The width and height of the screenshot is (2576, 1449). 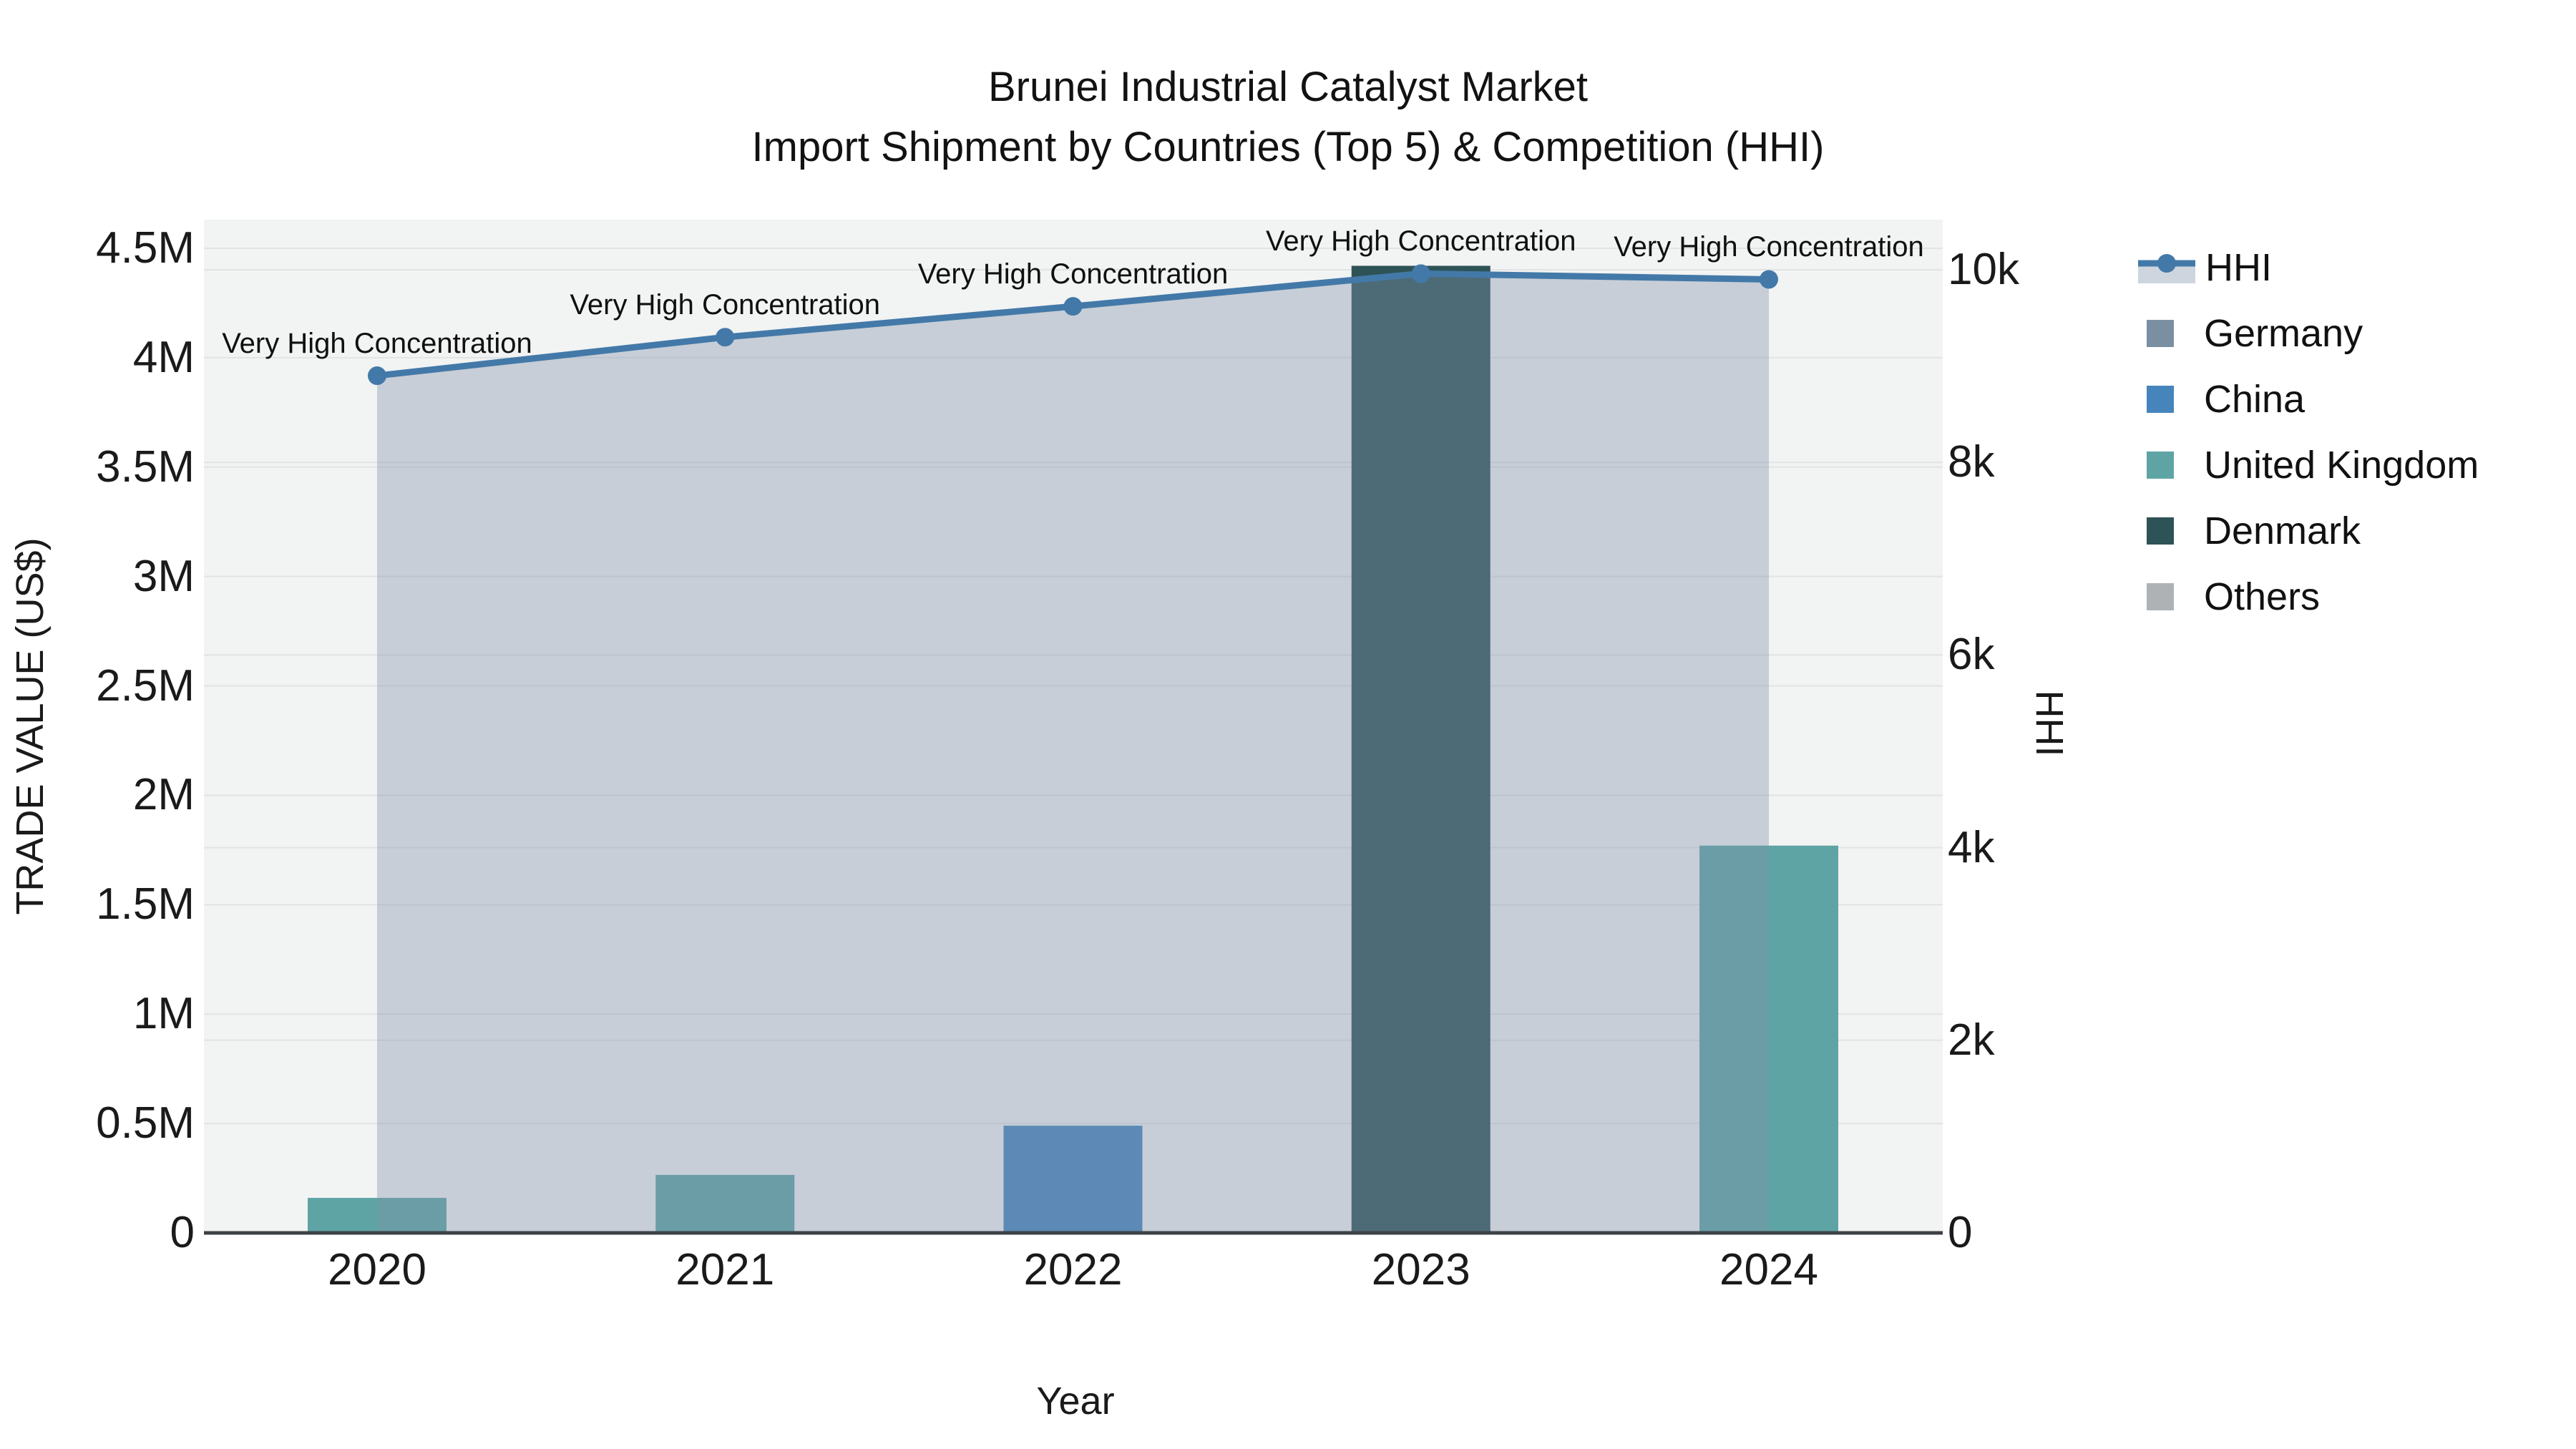 I want to click on x-tick-2023: 2023, so click(x=1420, y=1269).